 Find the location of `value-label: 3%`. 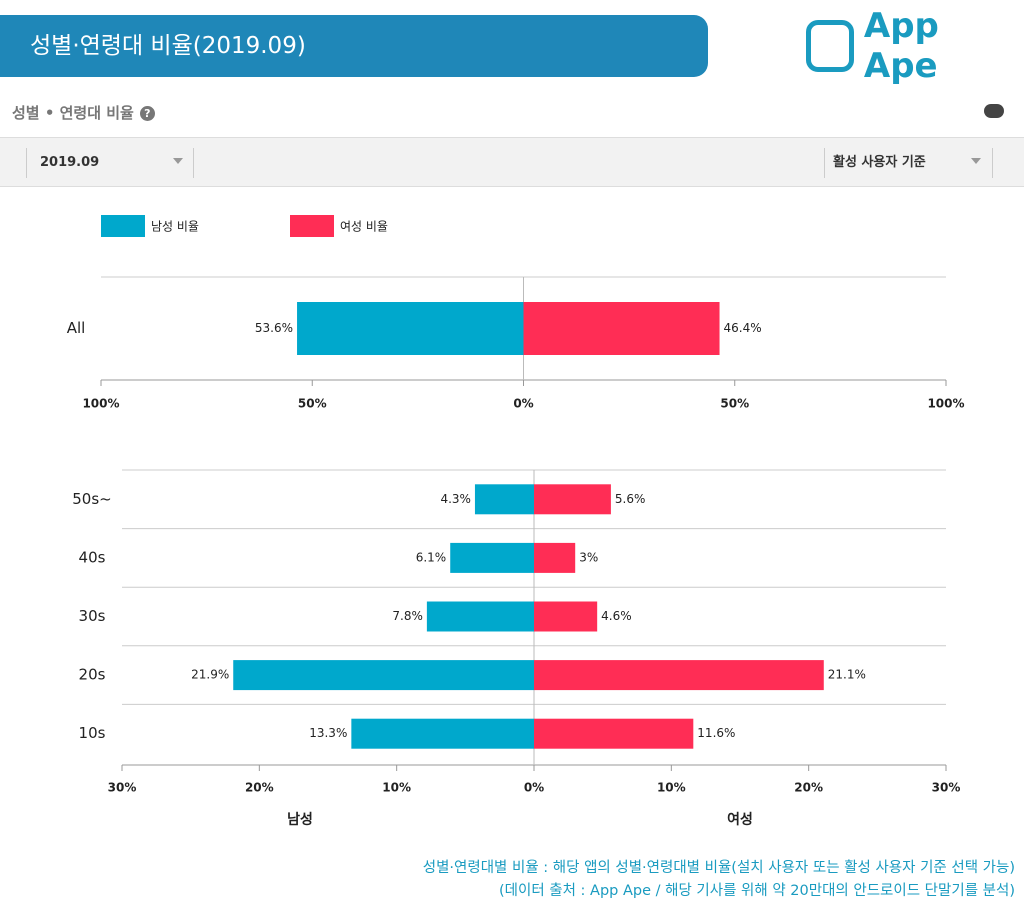

value-label: 3% is located at coordinates (588, 557).